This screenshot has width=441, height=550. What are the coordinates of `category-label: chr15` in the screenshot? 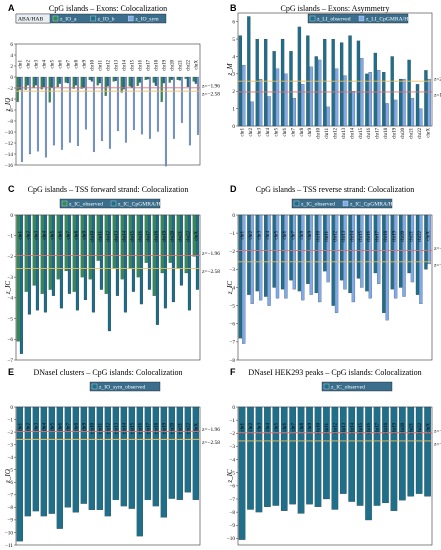 It's located at (133, 236).